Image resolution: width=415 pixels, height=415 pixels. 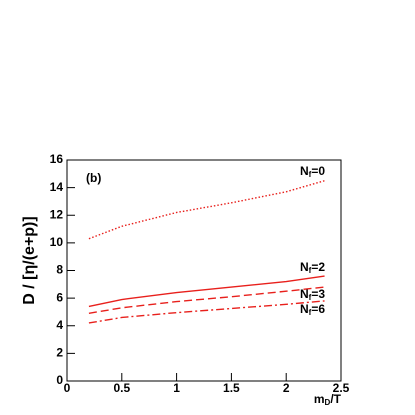 I want to click on y-tick-label: 2, so click(x=59, y=353).